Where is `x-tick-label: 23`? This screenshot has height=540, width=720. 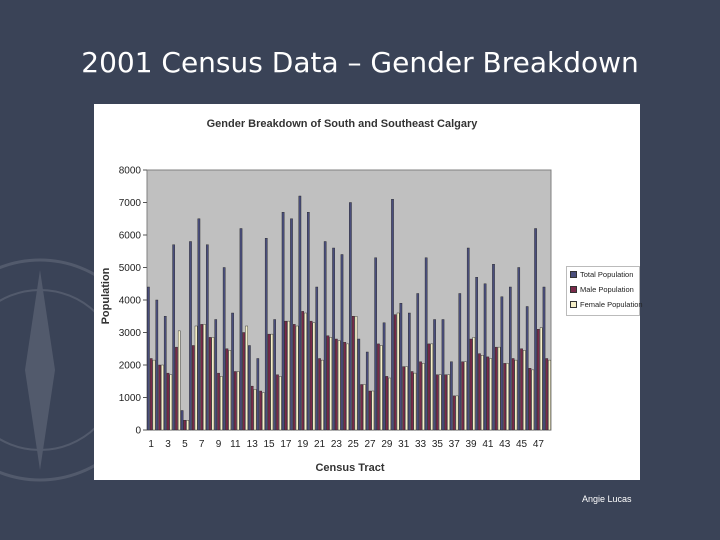
x-tick-label: 23 is located at coordinates (337, 444).